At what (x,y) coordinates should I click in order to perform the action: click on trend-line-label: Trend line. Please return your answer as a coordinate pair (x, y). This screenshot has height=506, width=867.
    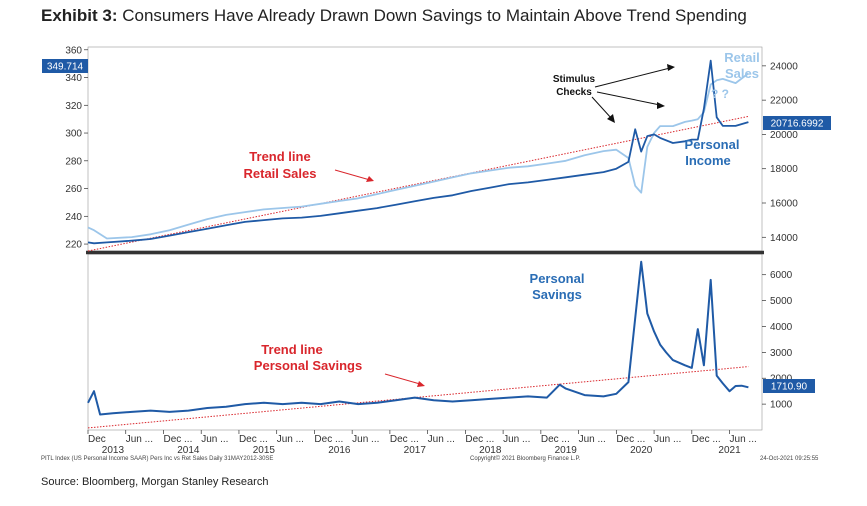
    Looking at the image, I should click on (279, 156).